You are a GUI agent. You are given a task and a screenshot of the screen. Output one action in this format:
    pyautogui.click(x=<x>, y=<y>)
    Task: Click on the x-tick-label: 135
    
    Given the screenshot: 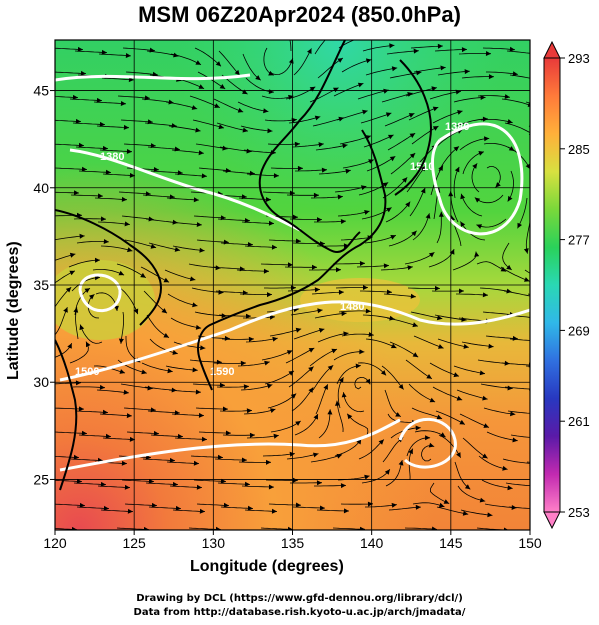 What is the action you would take?
    pyautogui.click(x=293, y=543)
    